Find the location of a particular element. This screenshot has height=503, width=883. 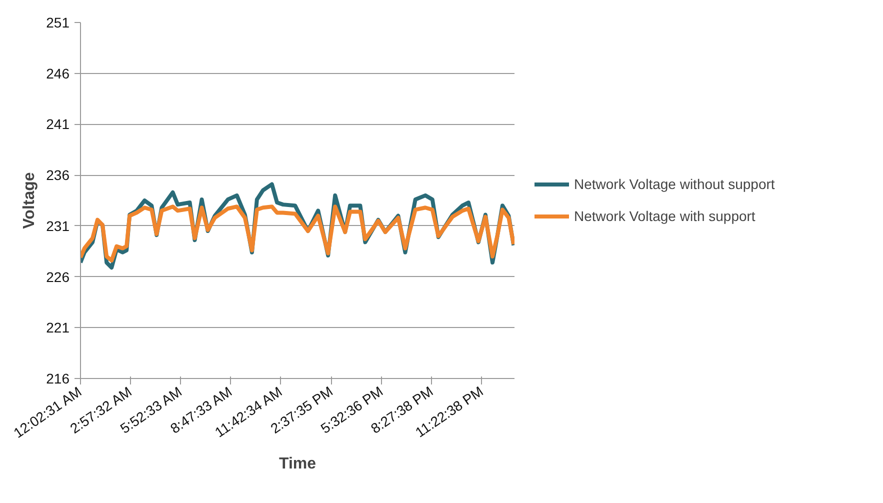

legend-label: Network Voltage with support is located at coordinates (665, 216).